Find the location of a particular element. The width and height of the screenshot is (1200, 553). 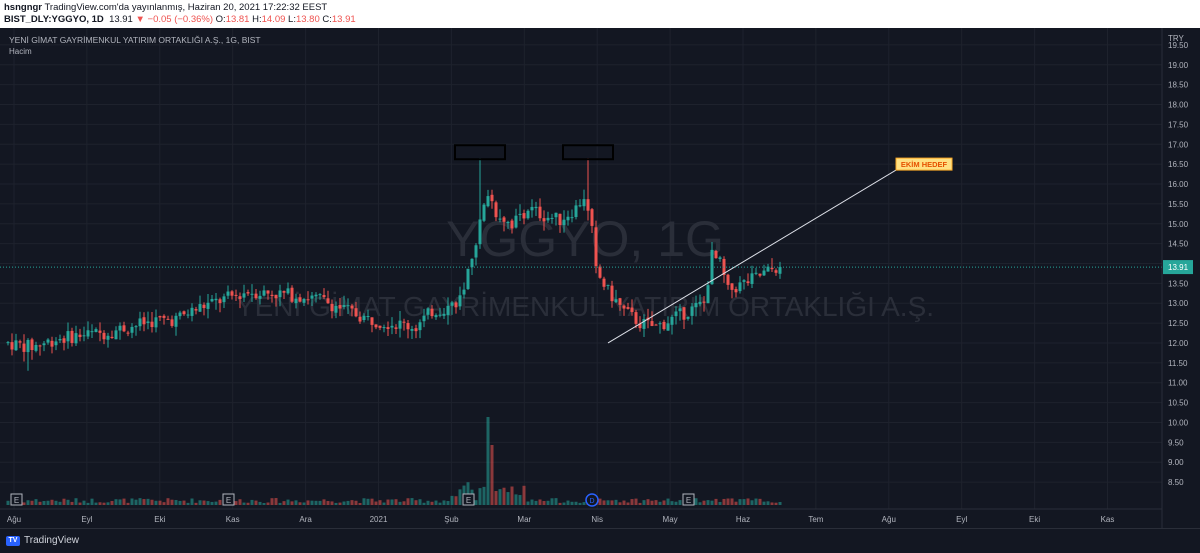

time-tick: Kas is located at coordinates (1108, 519).